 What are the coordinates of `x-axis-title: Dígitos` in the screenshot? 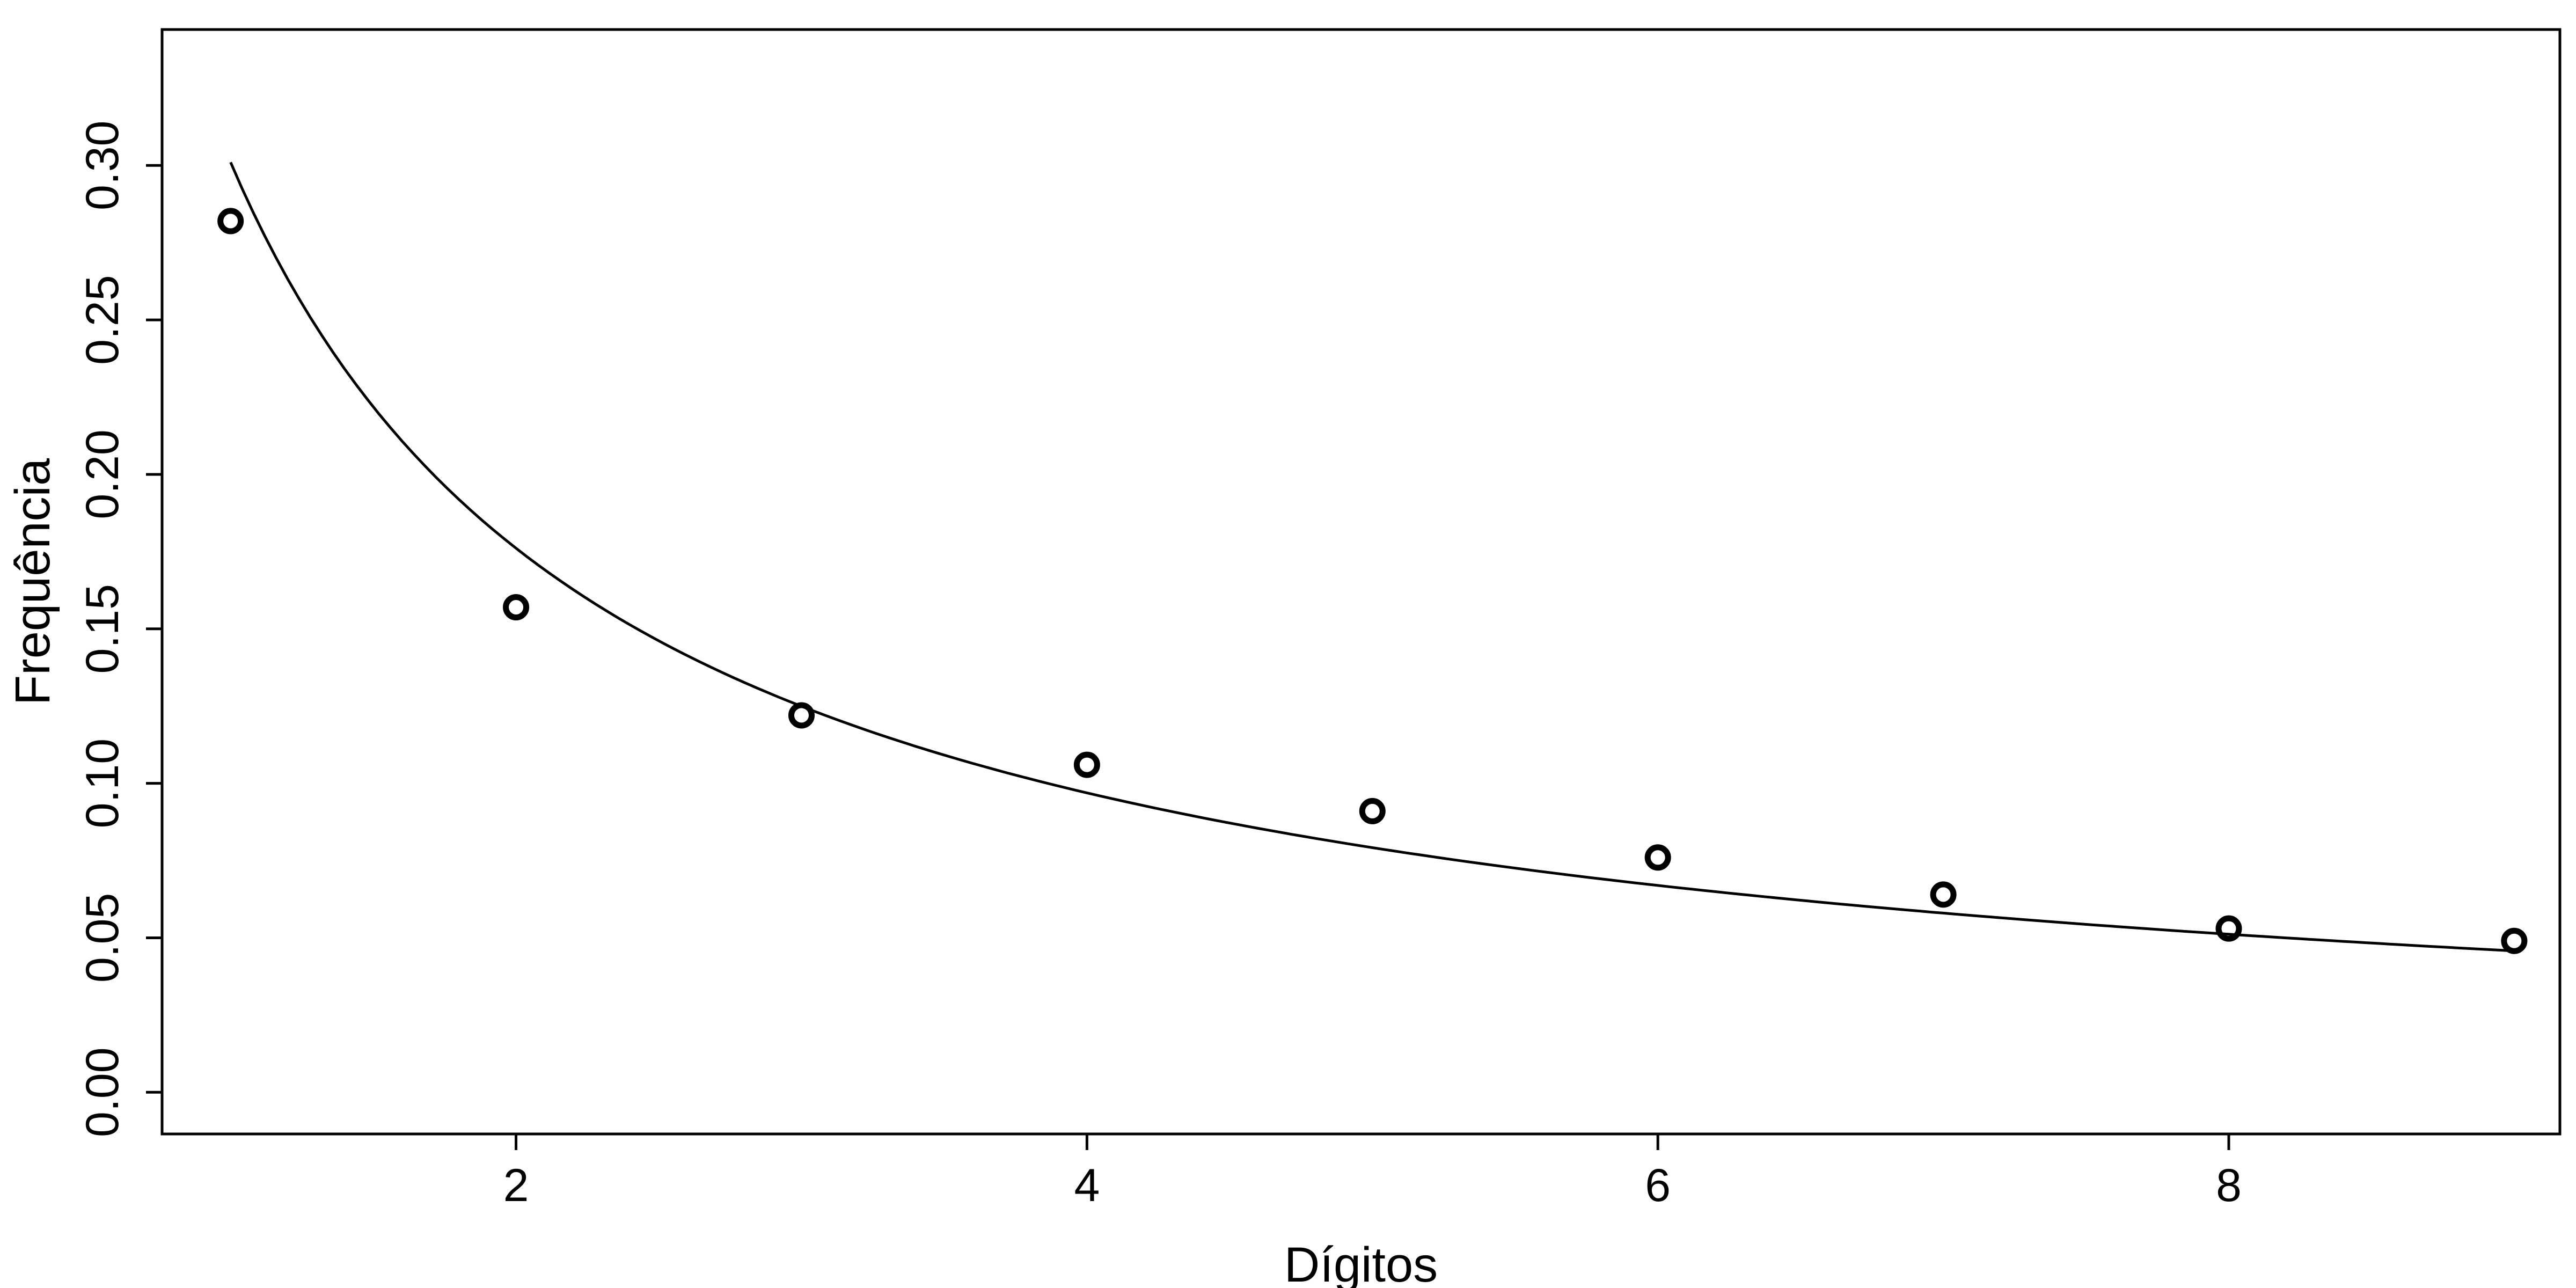 It's located at (1361, 1263).